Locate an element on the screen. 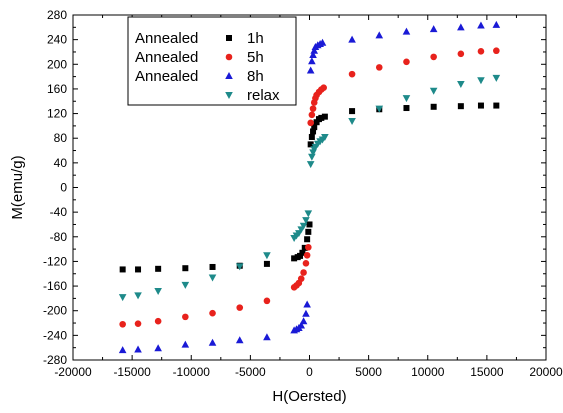 Image resolution: width=563 pixels, height=413 pixels. y-tick-label: 240 is located at coordinates (57, 40).